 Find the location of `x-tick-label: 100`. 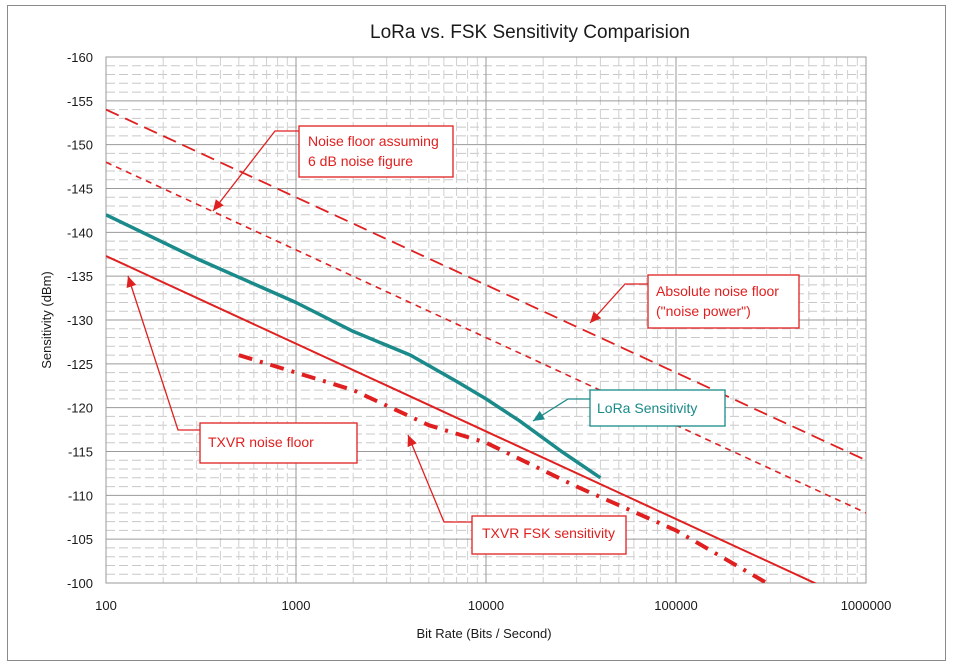

x-tick-label: 100 is located at coordinates (106, 605).